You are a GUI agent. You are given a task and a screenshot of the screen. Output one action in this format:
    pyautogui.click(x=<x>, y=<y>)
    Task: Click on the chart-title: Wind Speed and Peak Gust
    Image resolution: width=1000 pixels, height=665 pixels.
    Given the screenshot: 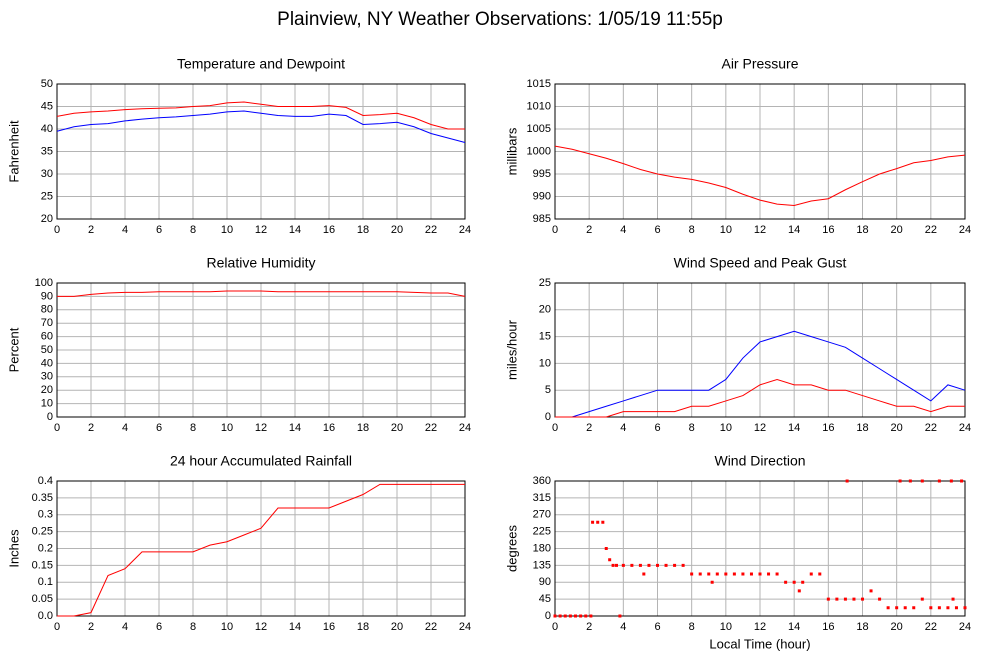 What is the action you would take?
    pyautogui.click(x=760, y=263)
    